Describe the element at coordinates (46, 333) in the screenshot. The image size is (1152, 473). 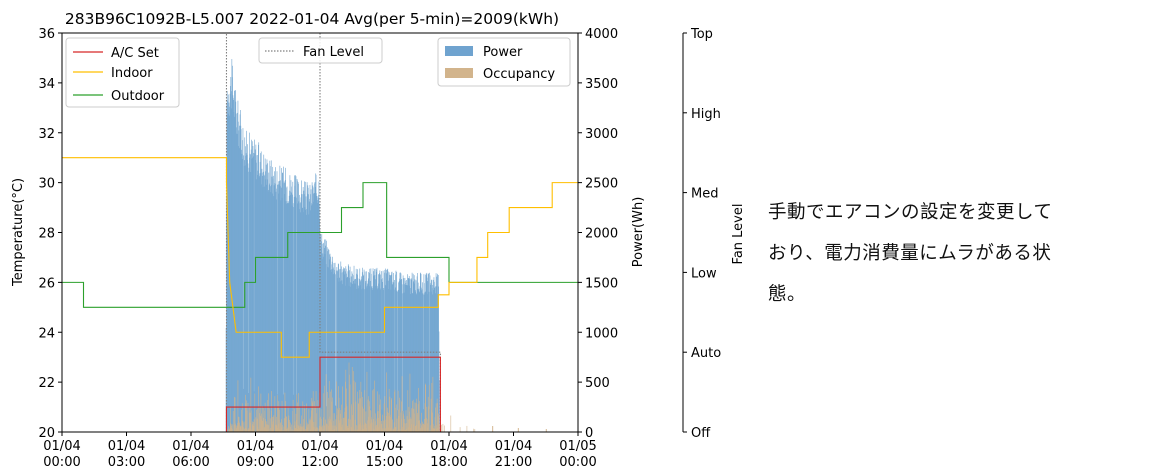
I see `y-tick-label-left: 24` at that location.